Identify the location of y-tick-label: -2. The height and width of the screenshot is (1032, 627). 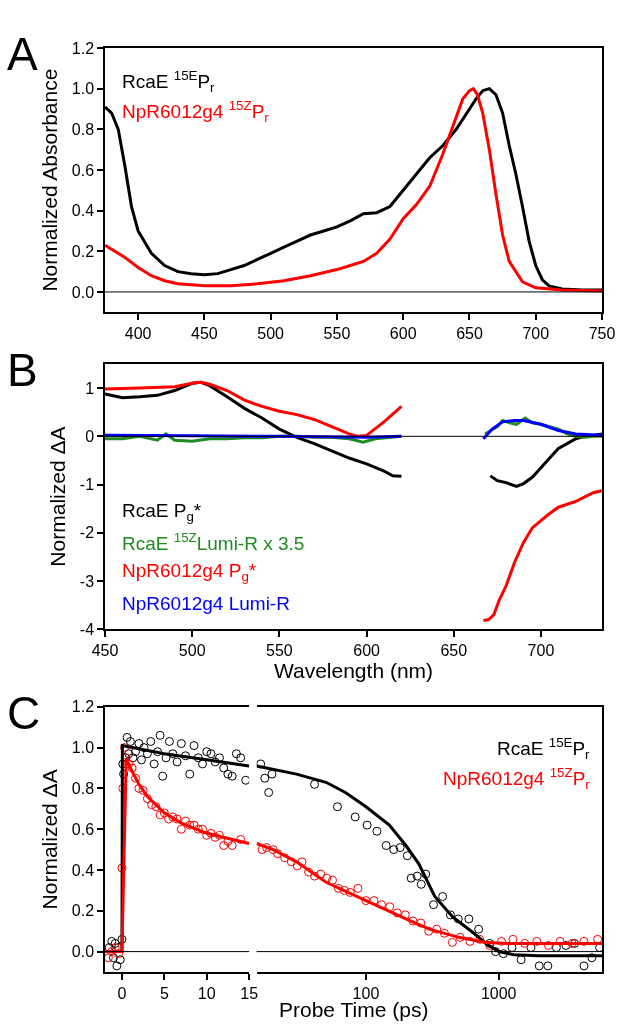
(87, 533).